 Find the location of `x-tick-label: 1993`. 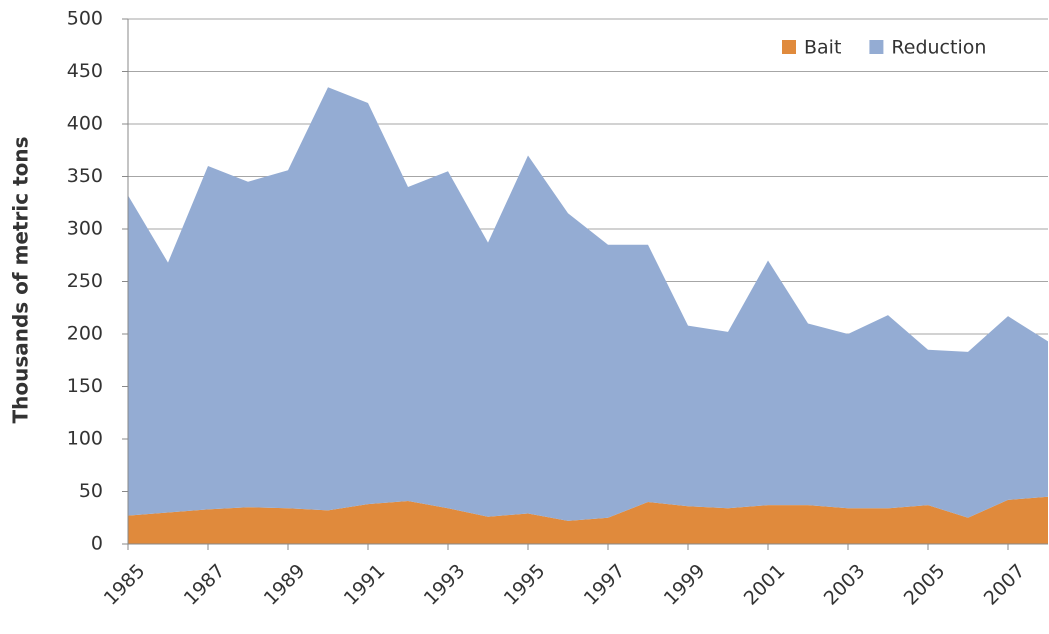

x-tick-label: 1993 is located at coordinates (445, 585).